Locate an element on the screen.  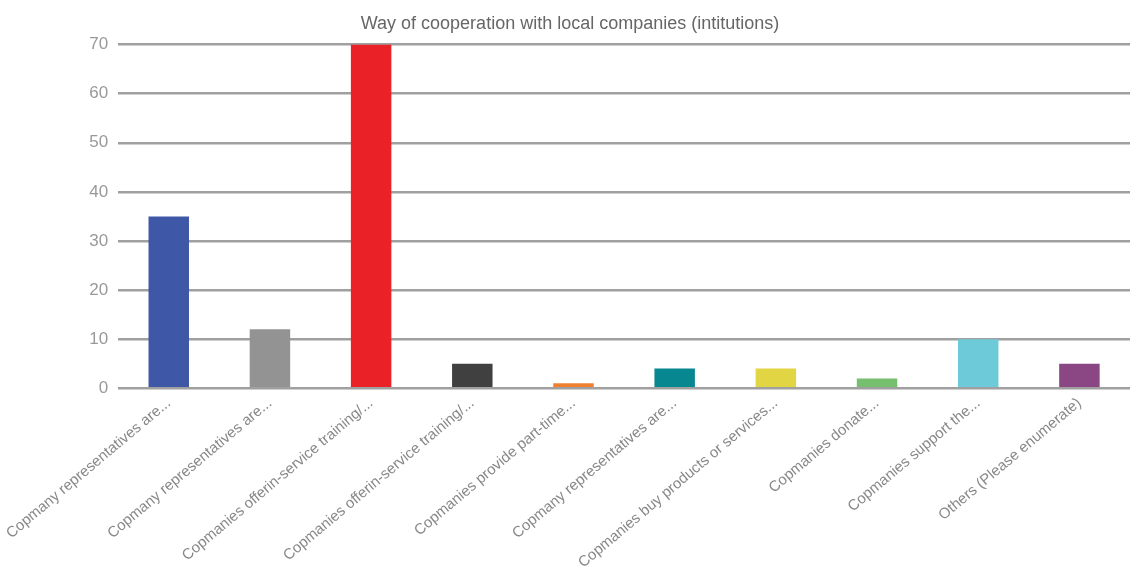
chart-title: Way of cooperation with local companies (intitutions) is located at coordinates (570, 22).